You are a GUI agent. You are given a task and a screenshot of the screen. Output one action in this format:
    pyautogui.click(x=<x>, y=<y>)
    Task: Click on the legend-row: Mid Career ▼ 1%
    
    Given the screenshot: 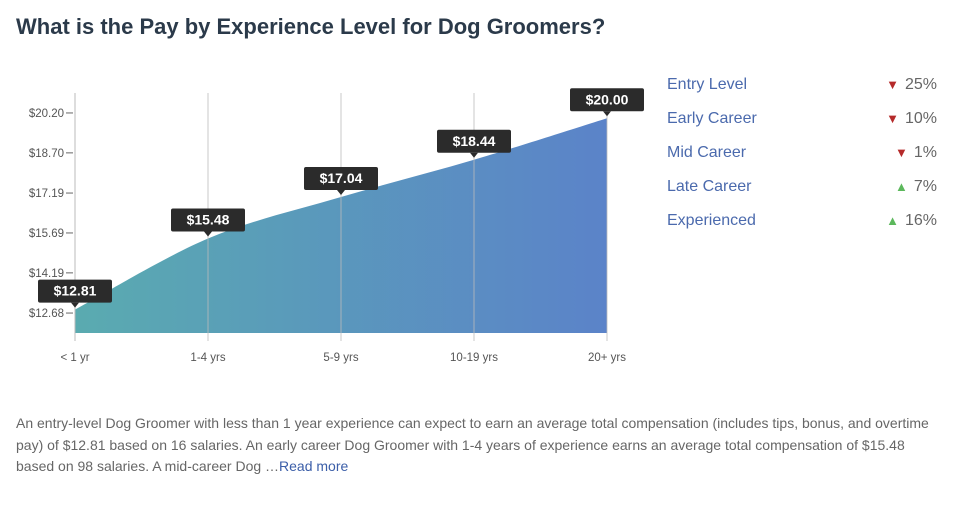 What is the action you would take?
    pyautogui.click(x=802, y=159)
    